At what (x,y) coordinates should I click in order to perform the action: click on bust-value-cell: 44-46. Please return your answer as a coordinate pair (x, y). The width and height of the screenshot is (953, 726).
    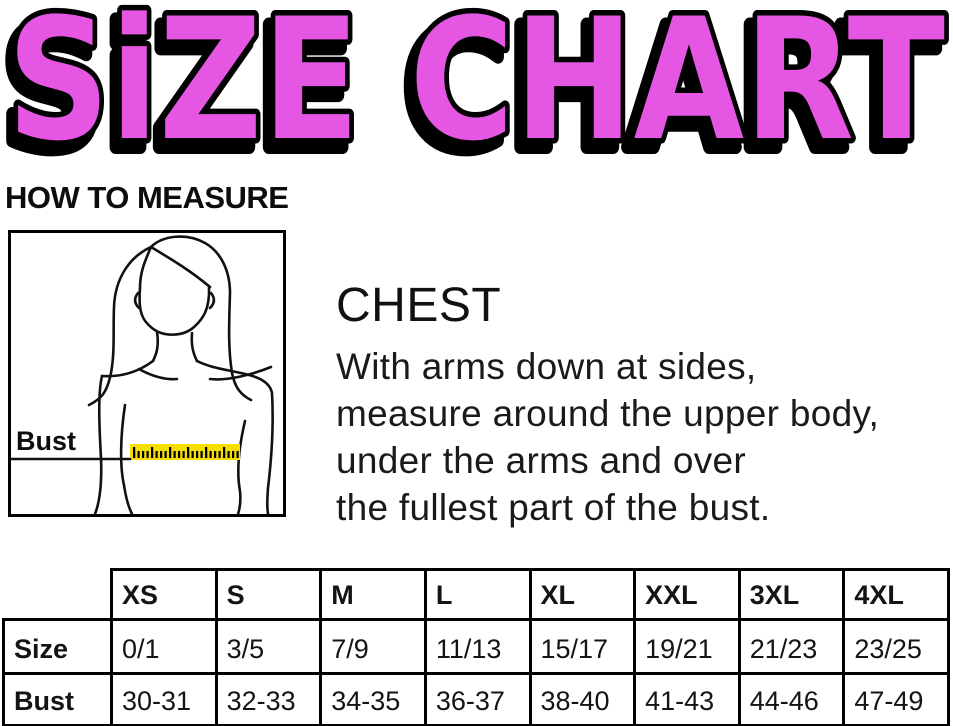
    Looking at the image, I should click on (791, 699).